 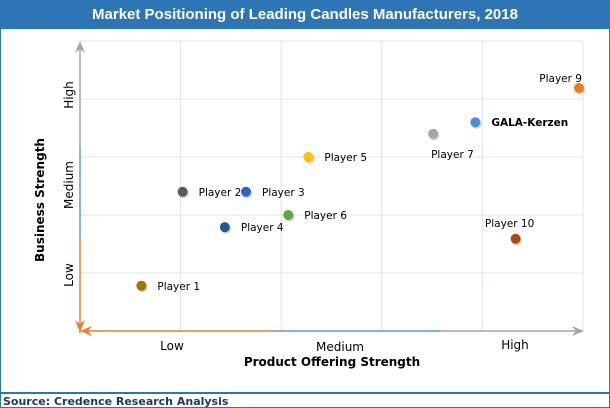 What do you see at coordinates (283, 193) in the screenshot?
I see `label-player-3: Player 3` at bounding box center [283, 193].